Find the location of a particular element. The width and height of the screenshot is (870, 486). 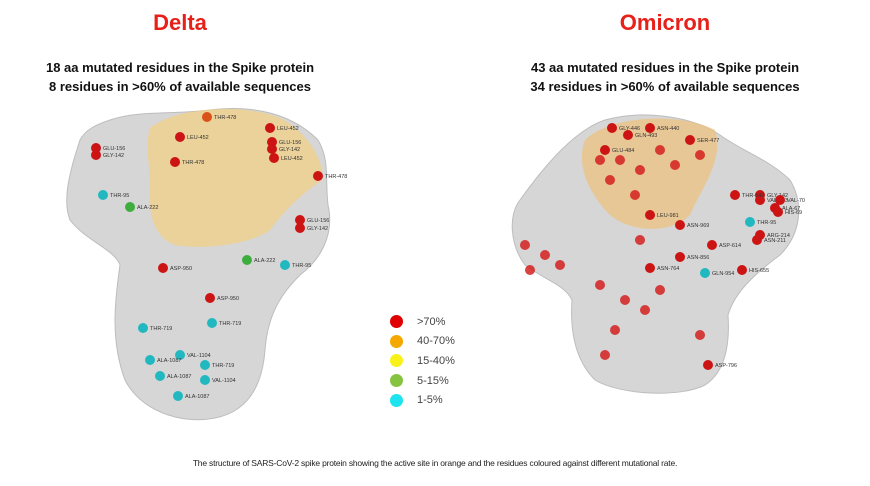

residue-label: HIS-69 is located at coordinates (793, 213).